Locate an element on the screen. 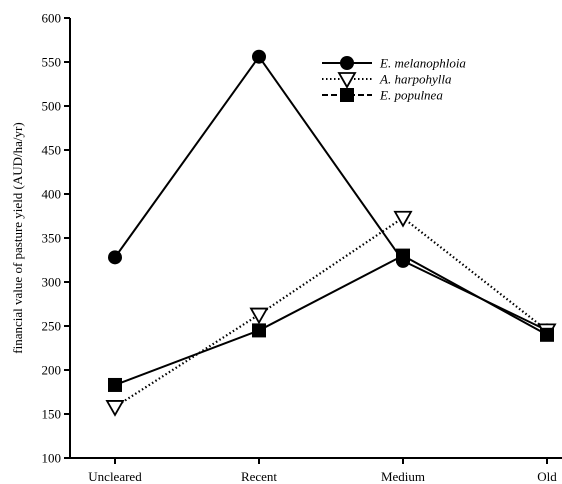 This screenshot has width=562, height=484. x-tick-label: Medium is located at coordinates (403, 476).